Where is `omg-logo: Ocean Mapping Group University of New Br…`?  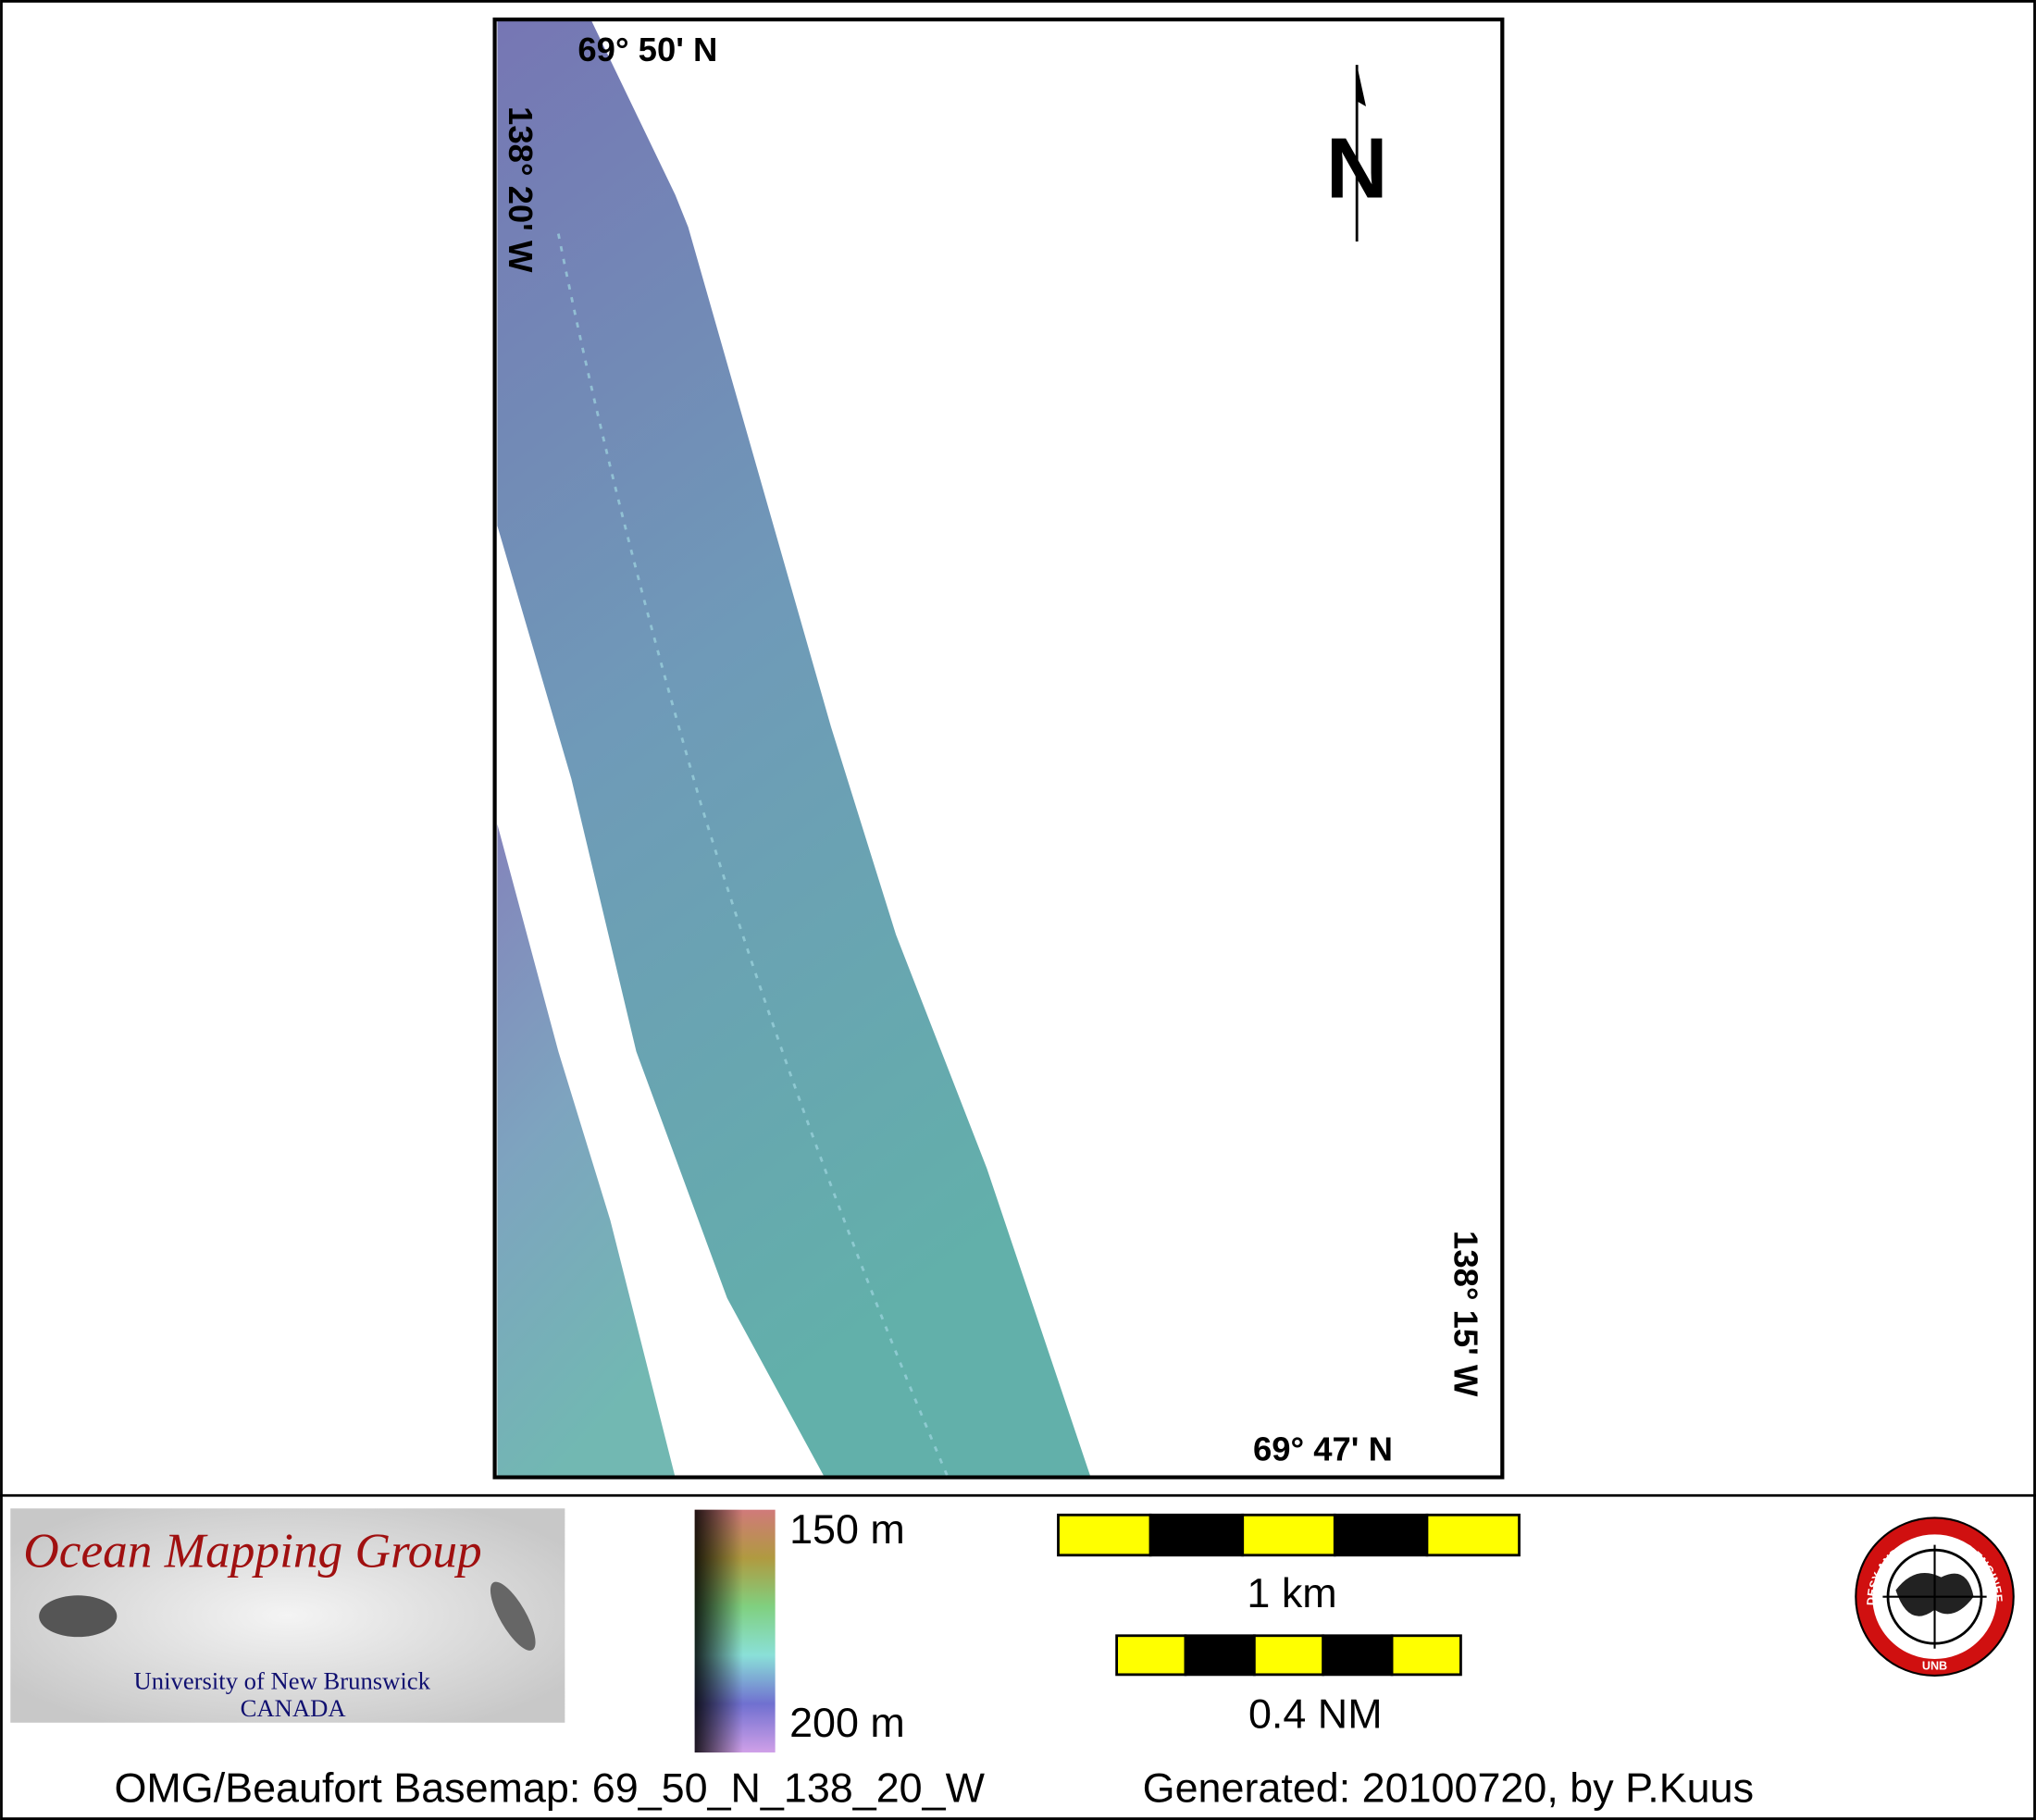
omg-logo: Ocean Mapping Group University of New Br… is located at coordinates (287, 1615).